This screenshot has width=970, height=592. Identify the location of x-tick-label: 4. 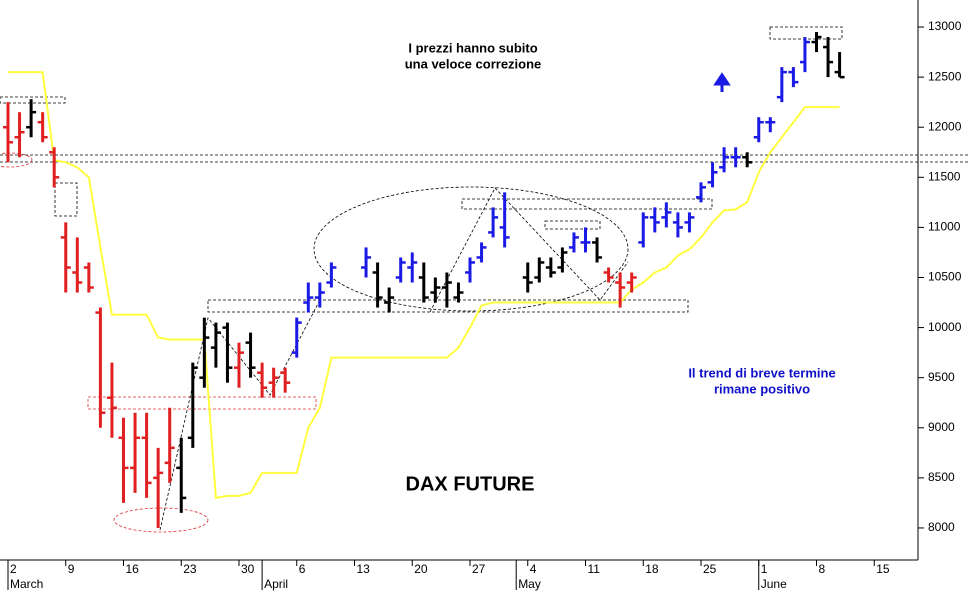
(533, 569).